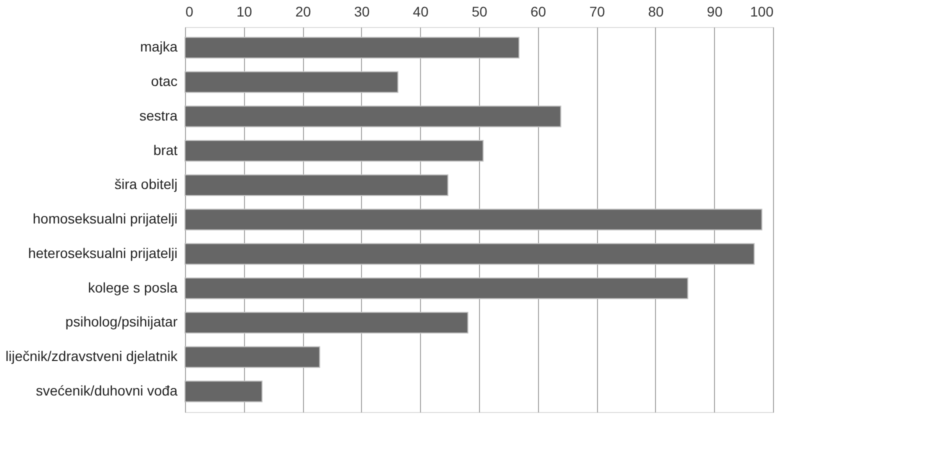 The image size is (933, 449). I want to click on y-tick-label: svećenik/duhovni vođa, so click(107, 390).